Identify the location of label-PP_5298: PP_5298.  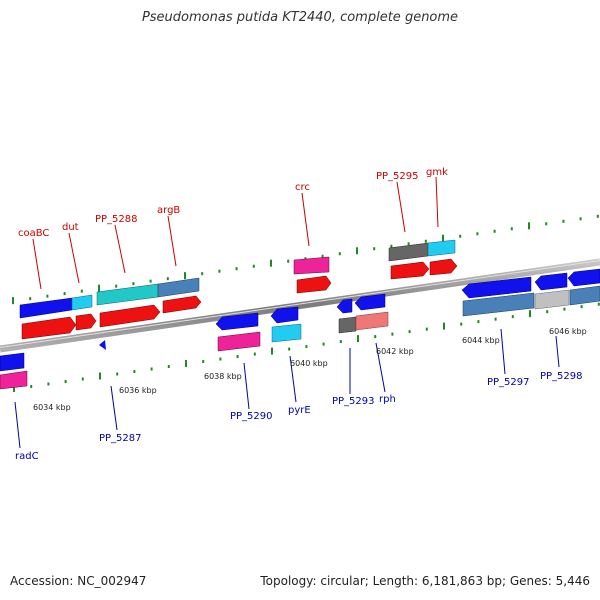
(561, 376).